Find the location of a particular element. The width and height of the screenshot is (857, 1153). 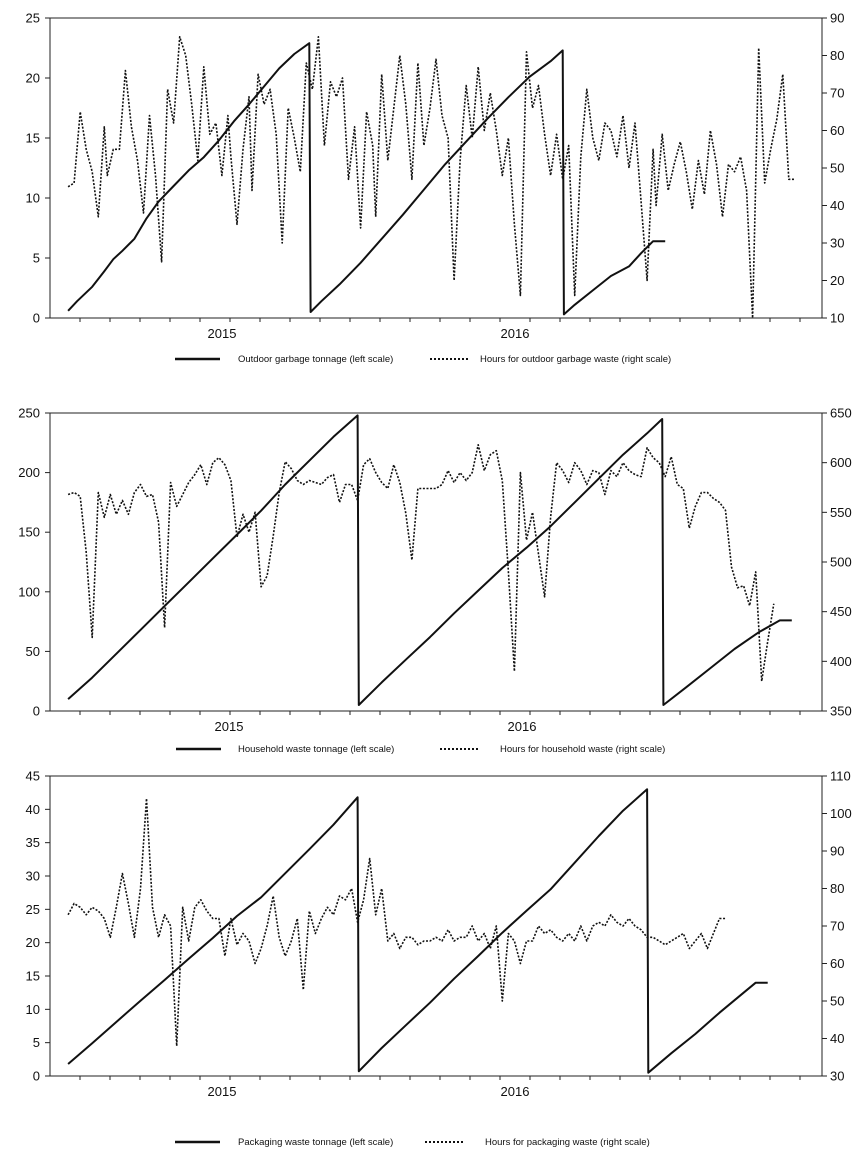

right-tick-label: 500 is located at coordinates (841, 562).